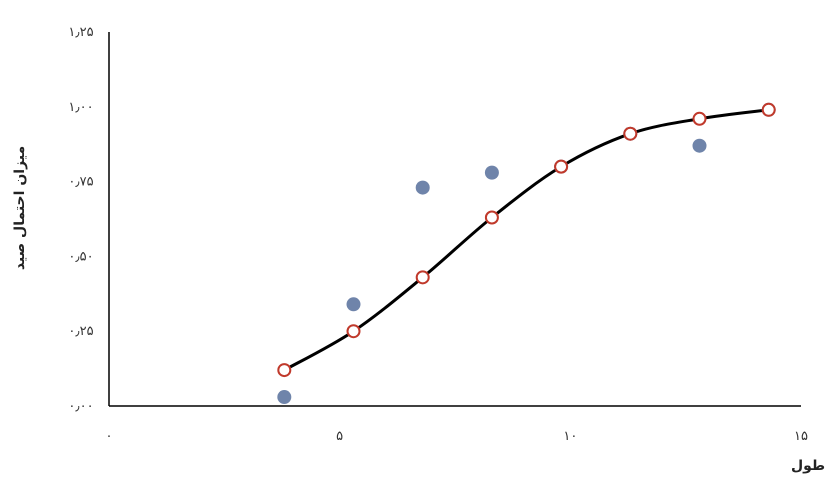  I want to click on y-tick-label: ۰٫۵۰, so click(80, 256).